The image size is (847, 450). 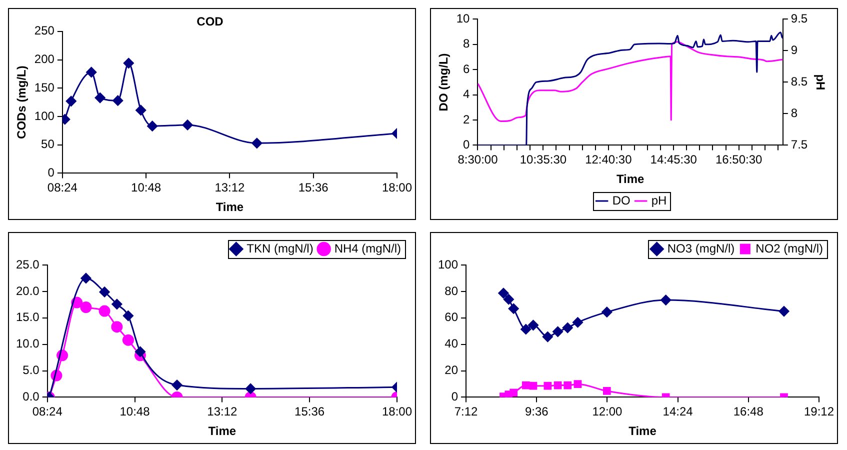 I want to click on legend-label: NH4 (mgN/l), so click(x=368, y=248).